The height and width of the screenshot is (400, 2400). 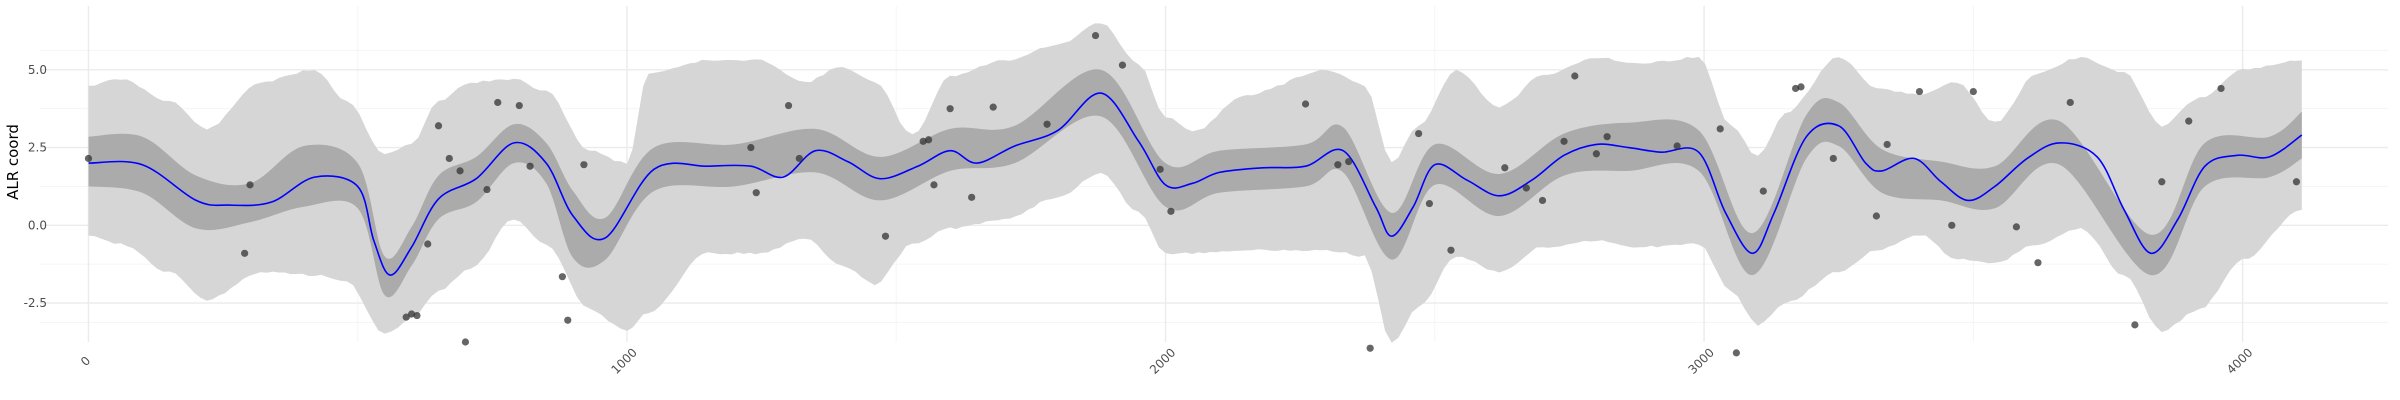 What do you see at coordinates (85, 361) in the screenshot?
I see `x-tick-label: 0` at bounding box center [85, 361].